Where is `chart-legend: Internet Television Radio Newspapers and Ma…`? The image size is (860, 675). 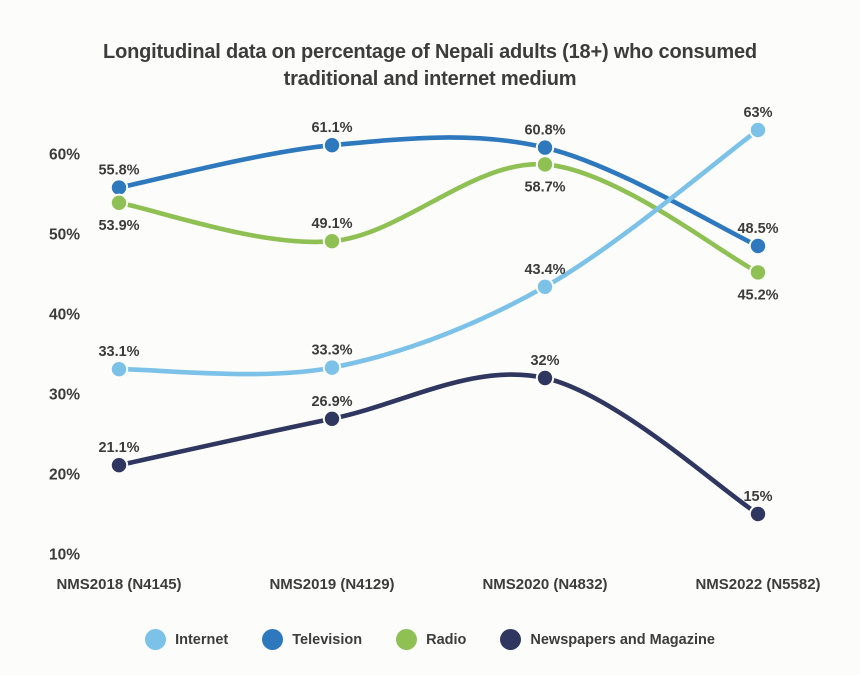 chart-legend: Internet Television Radio Newspapers and Ma… is located at coordinates (430, 639).